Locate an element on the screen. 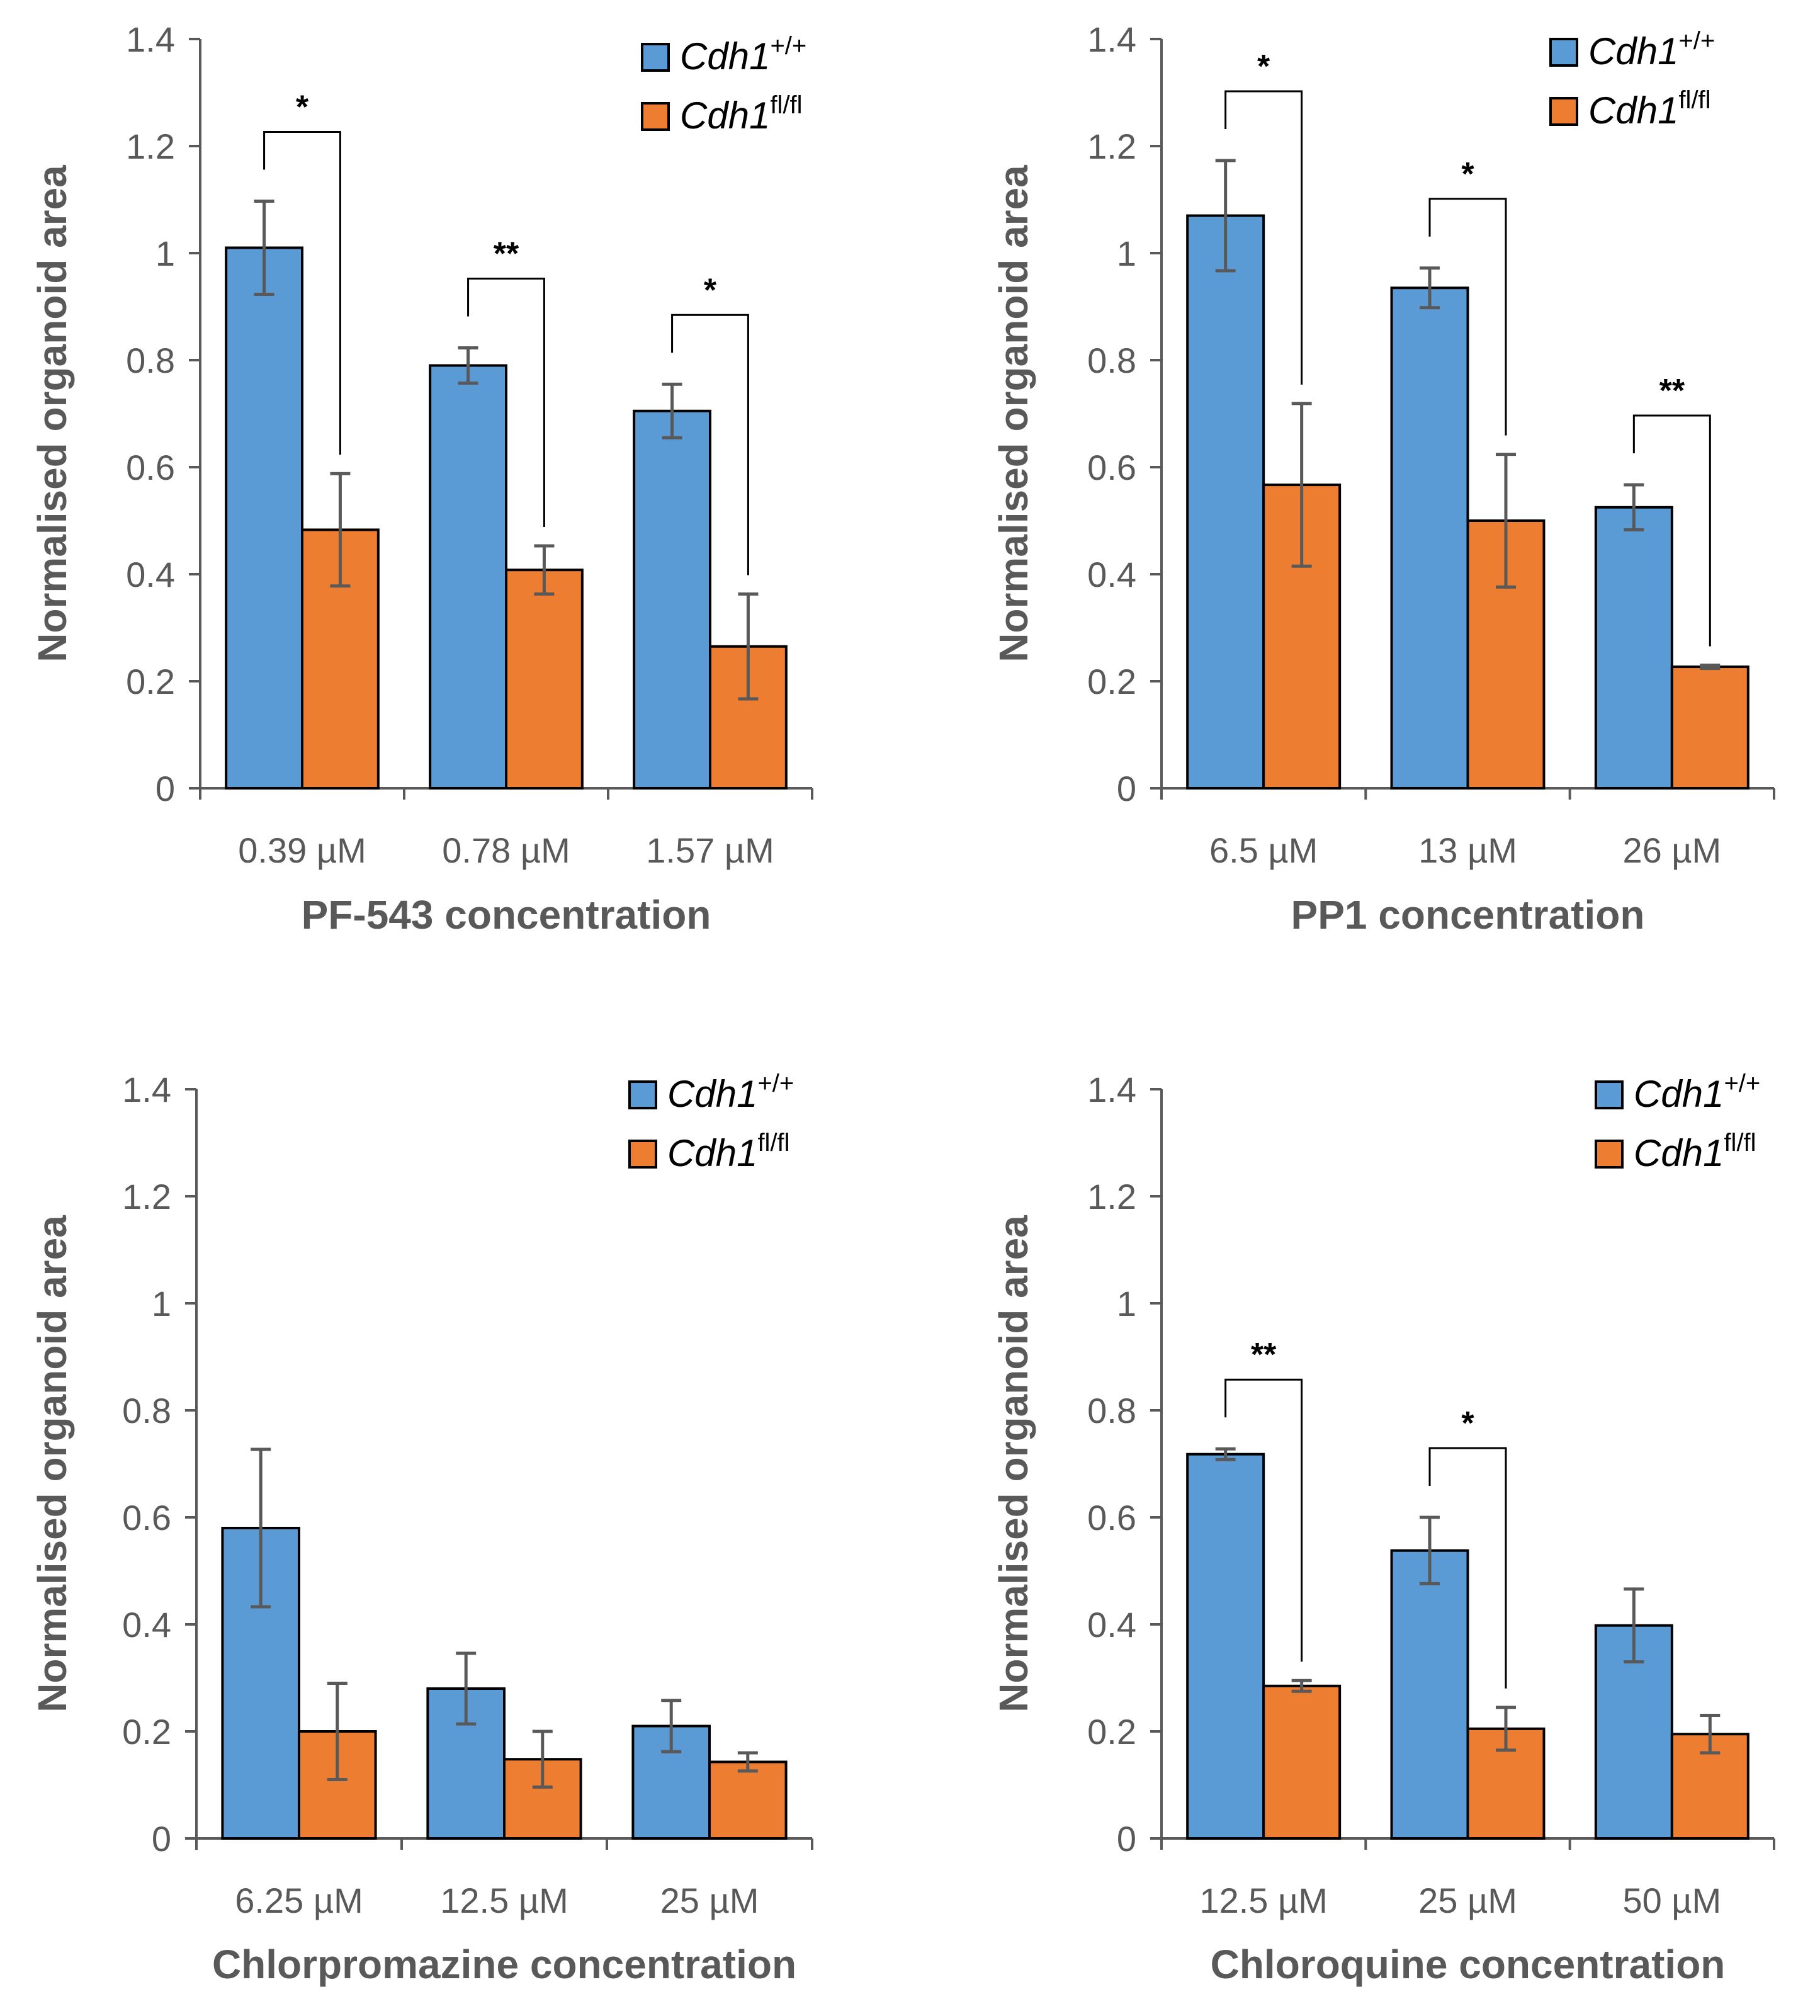  x-category-label: 0.78 µM is located at coordinates (506, 850).